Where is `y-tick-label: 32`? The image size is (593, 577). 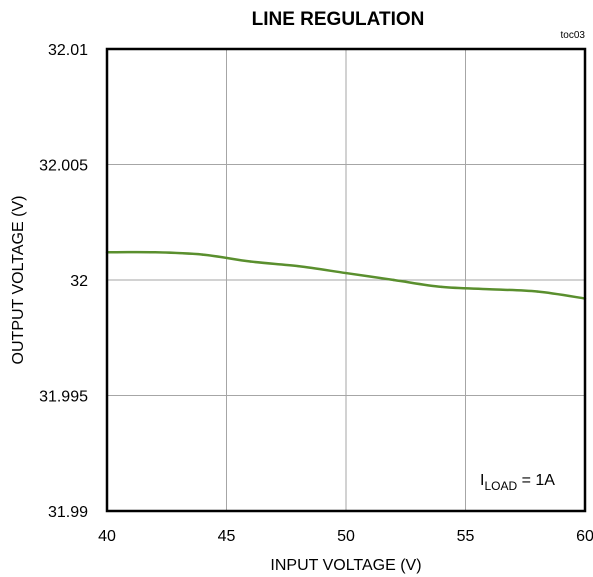 y-tick-label: 32 is located at coordinates (79, 281).